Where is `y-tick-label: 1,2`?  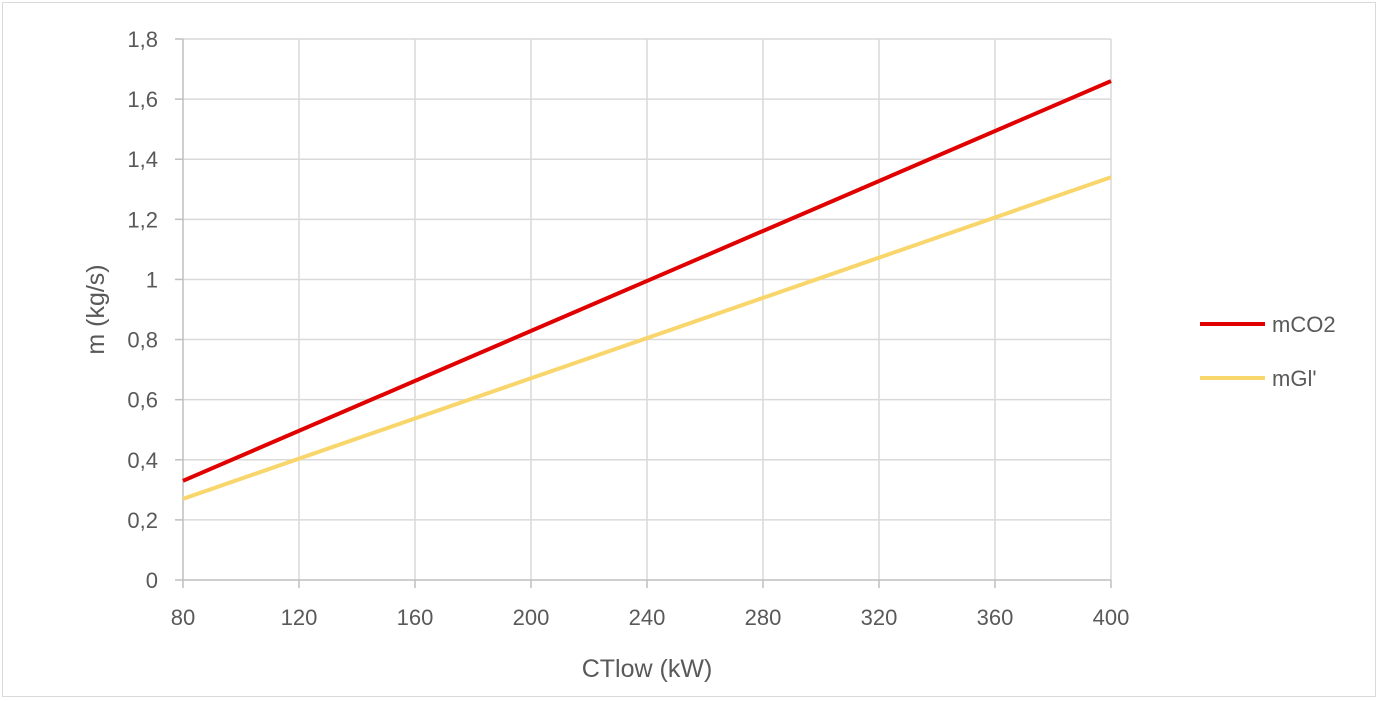
y-tick-label: 1,2 is located at coordinates (142, 219).